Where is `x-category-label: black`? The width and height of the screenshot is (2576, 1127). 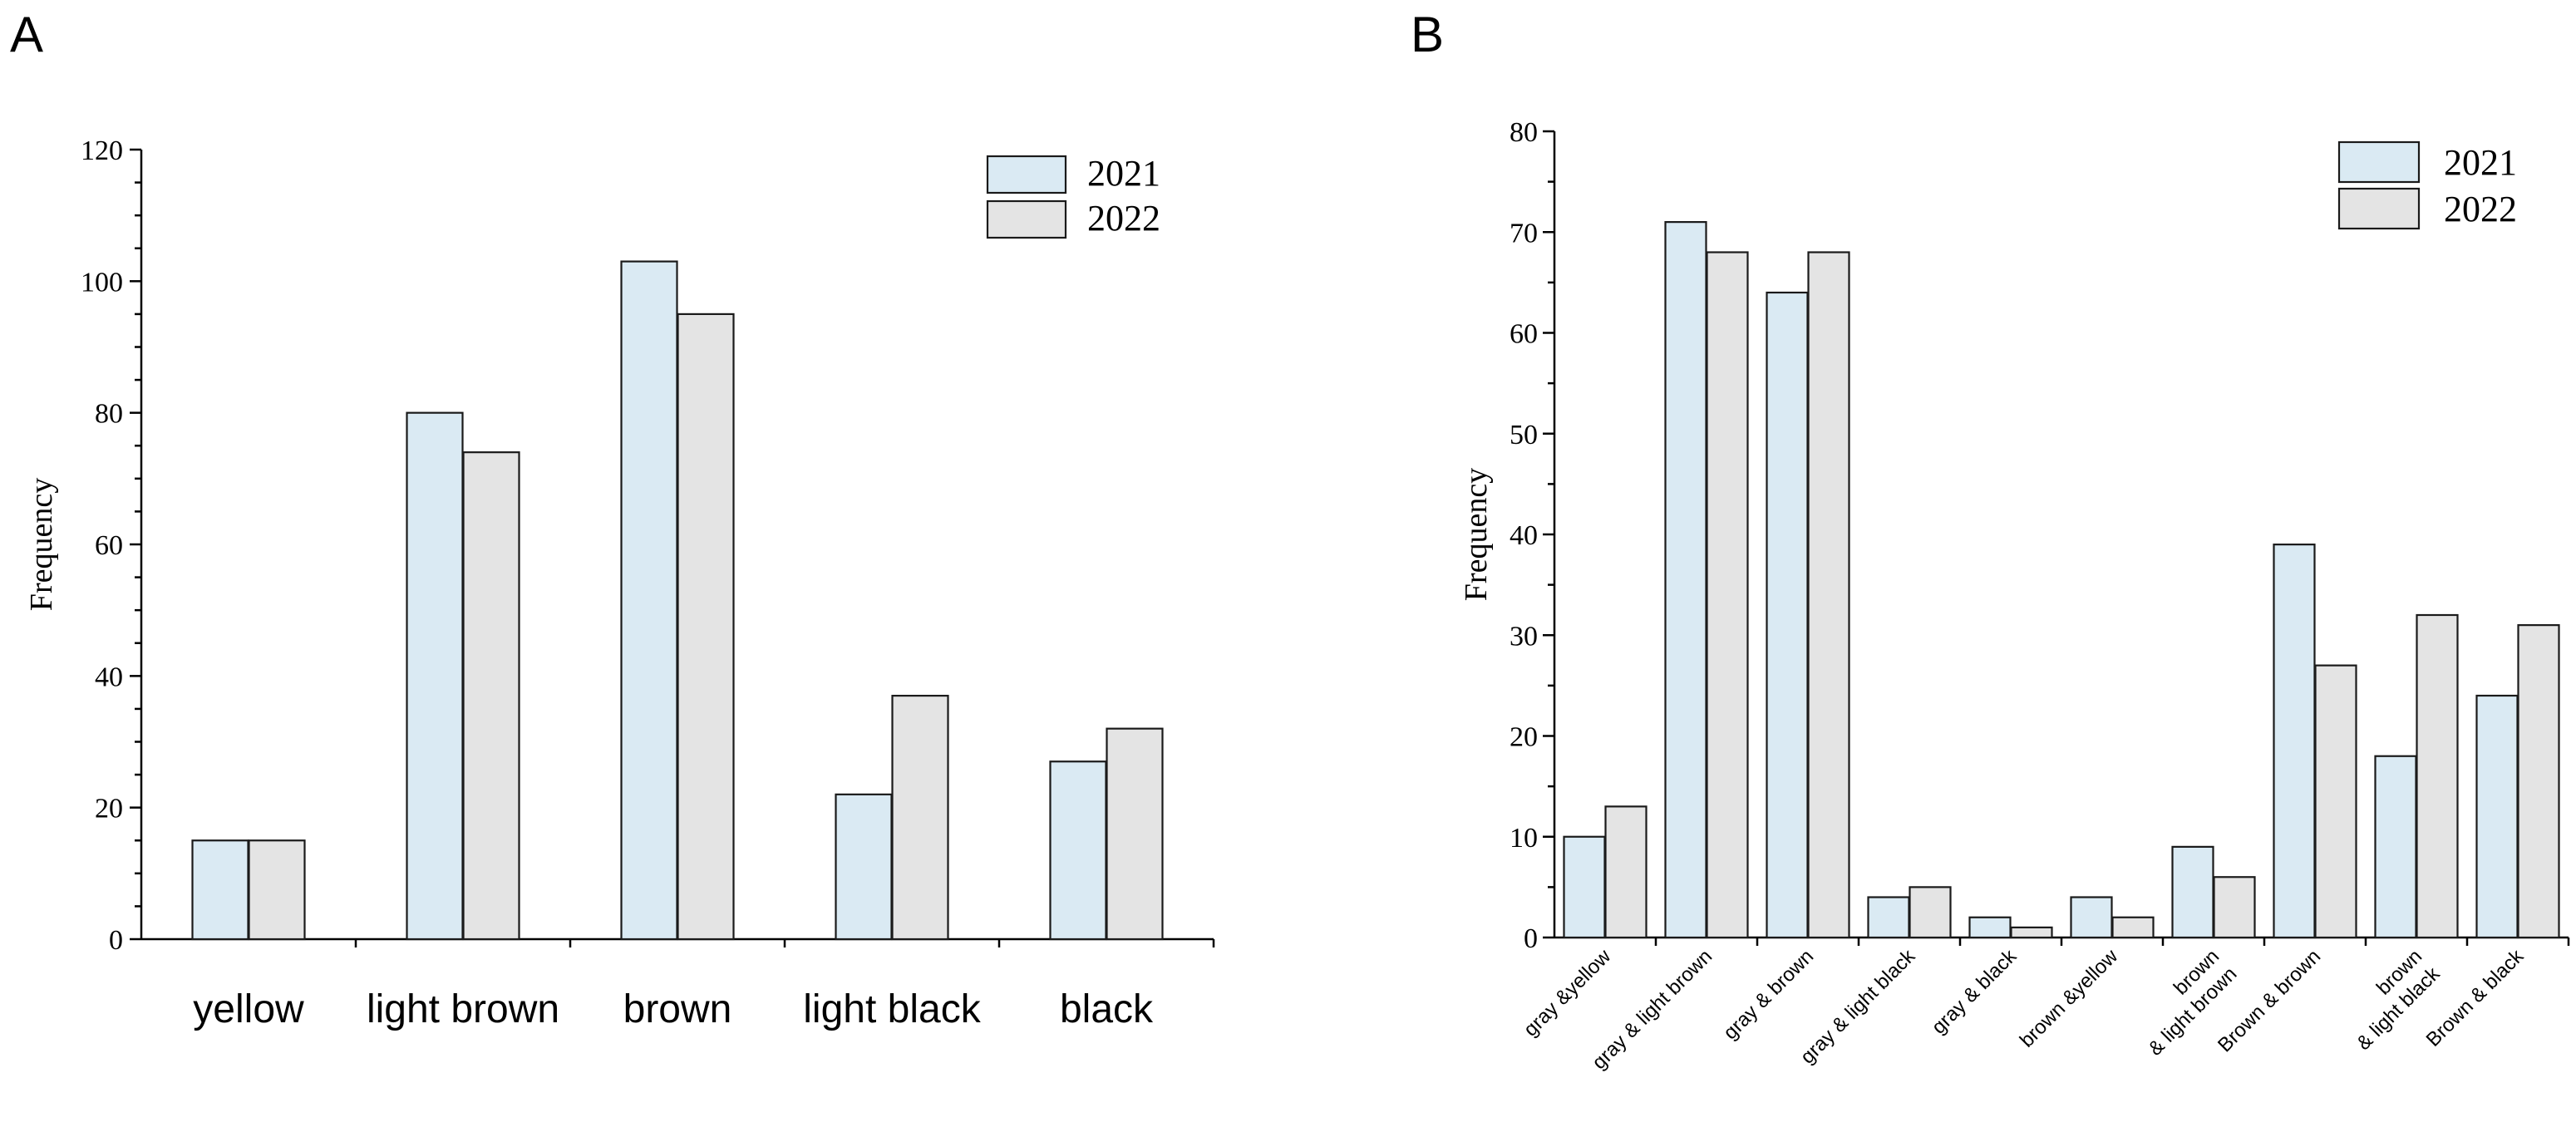
x-category-label: black is located at coordinates (1107, 1009).